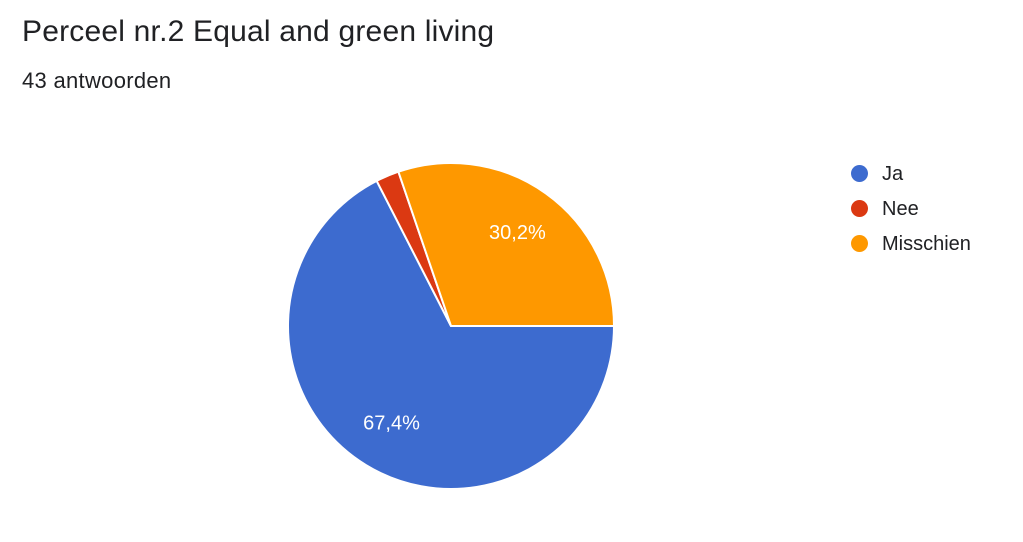 This screenshot has width=1023, height=542. What do you see at coordinates (517, 233) in the screenshot?
I see `pie-slice-percentage-label: 30,2%` at bounding box center [517, 233].